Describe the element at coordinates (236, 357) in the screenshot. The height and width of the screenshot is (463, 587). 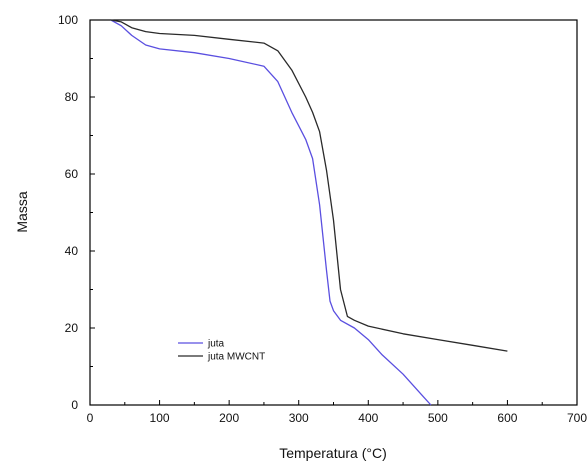
I see `legend-label-juta-mwcnt: juta MWCNT` at that location.